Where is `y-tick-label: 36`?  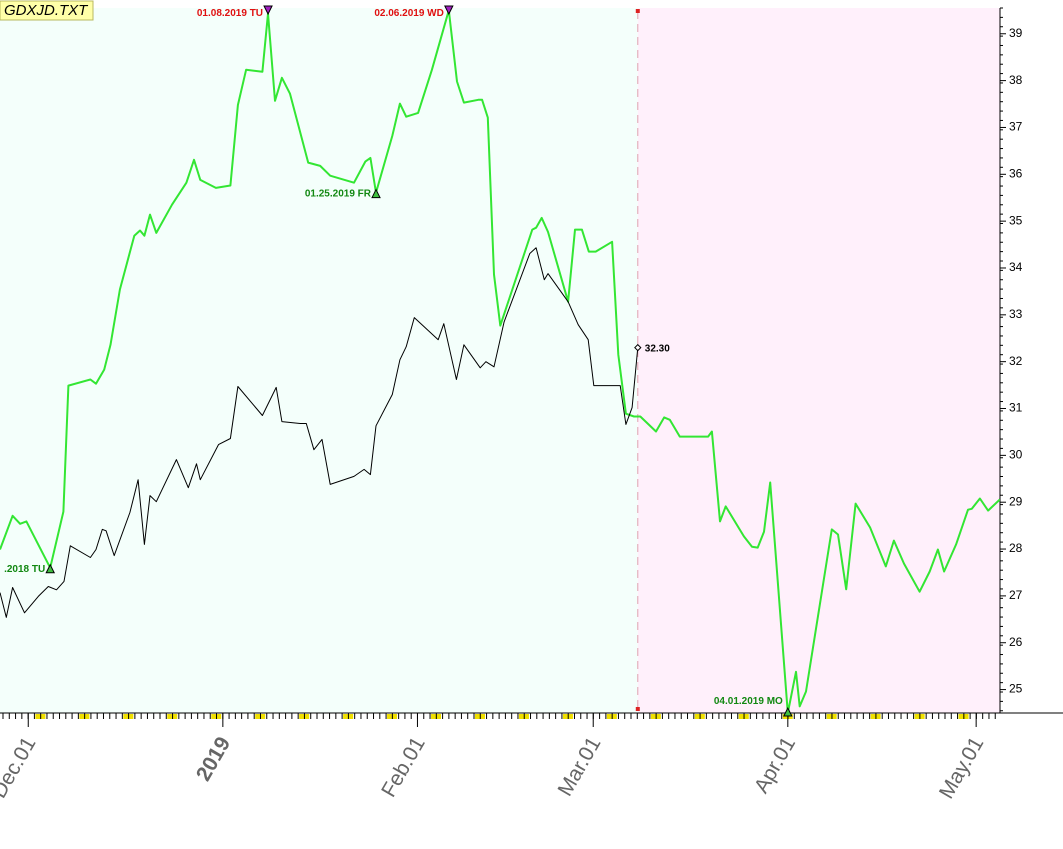 y-tick-label: 36 is located at coordinates (1016, 173).